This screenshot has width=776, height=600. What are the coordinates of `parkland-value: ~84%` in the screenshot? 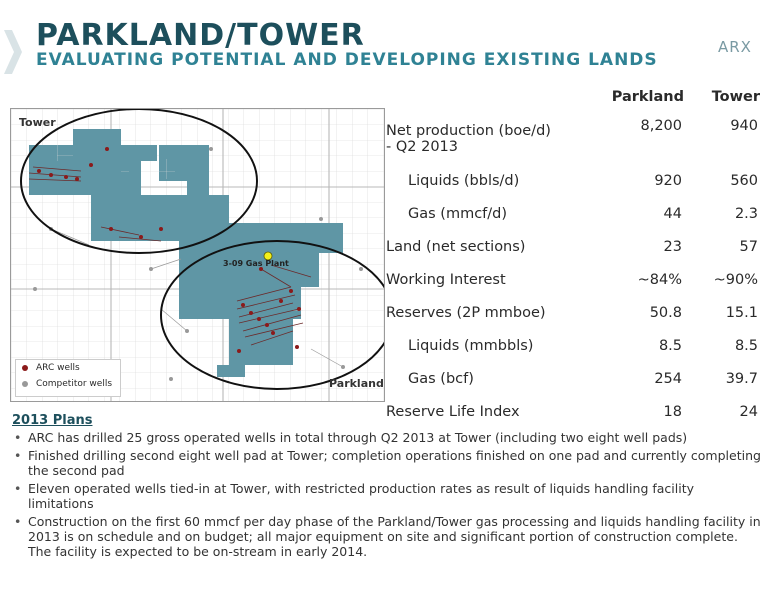 It's located at (659, 279).